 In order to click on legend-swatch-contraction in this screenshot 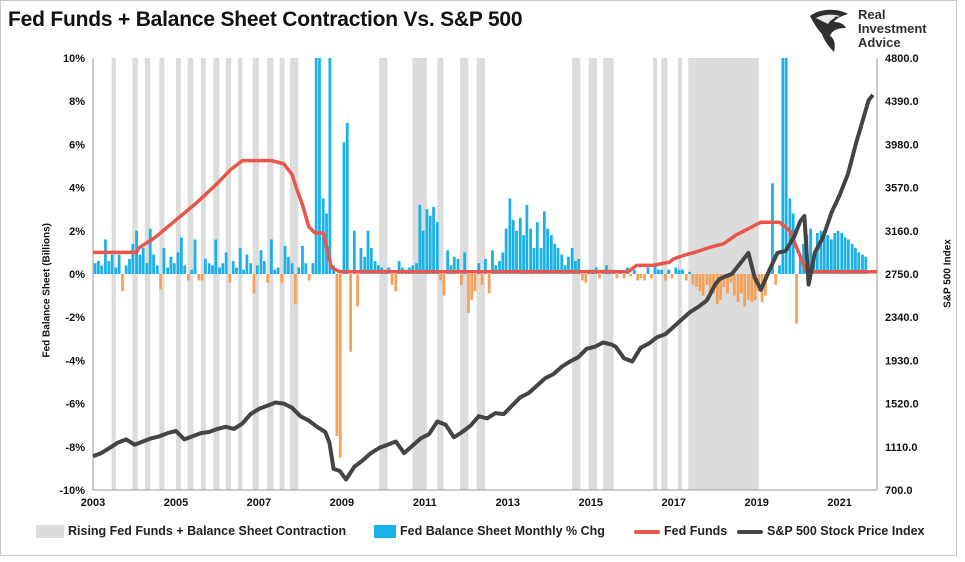, I will do `click(50, 532)`.